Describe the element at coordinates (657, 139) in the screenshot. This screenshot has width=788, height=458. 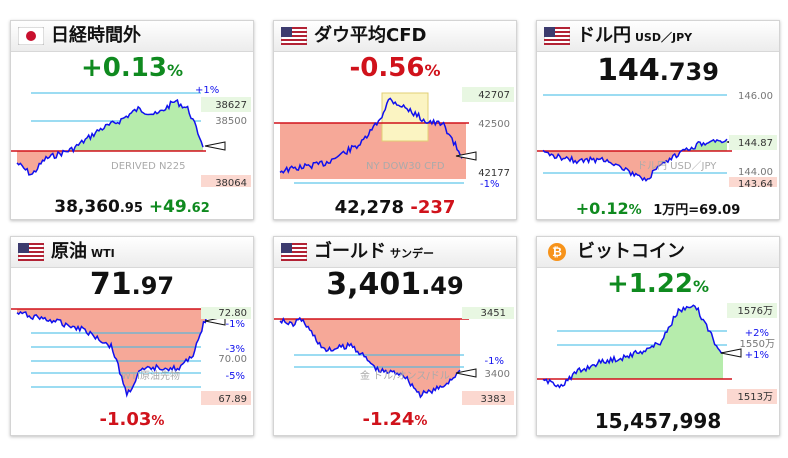
I see `mini-chart: 146.00 144.87 ドル円 USD／JPY 144.00 143.64` at that location.